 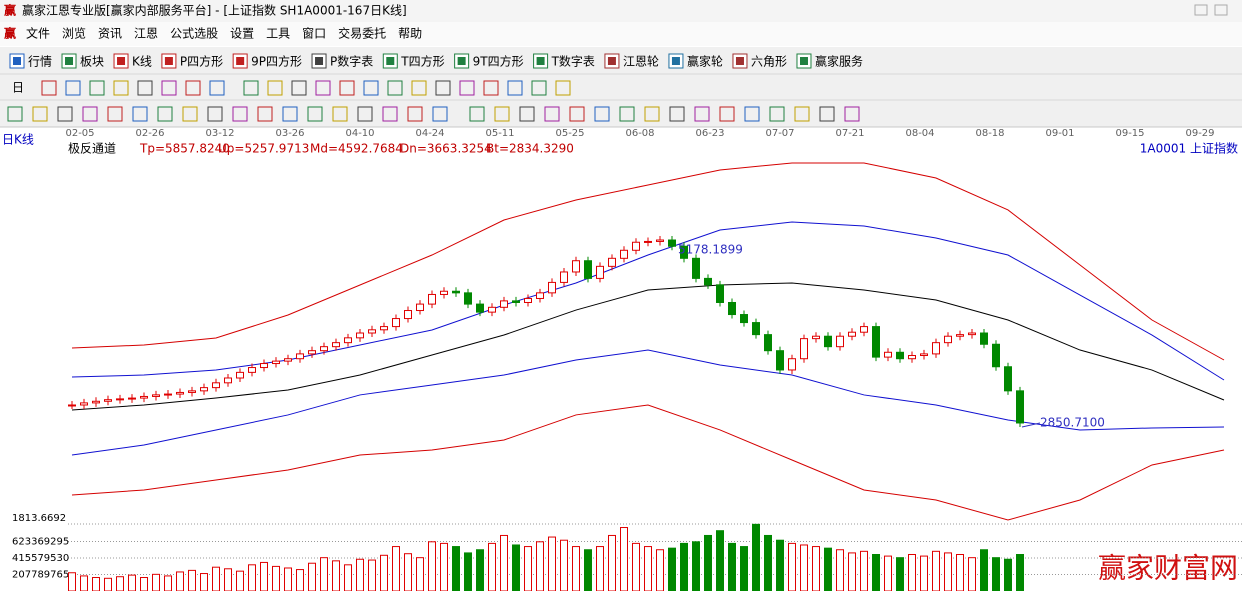 I want to click on toolbar-button: K线, so click(x=142, y=62).